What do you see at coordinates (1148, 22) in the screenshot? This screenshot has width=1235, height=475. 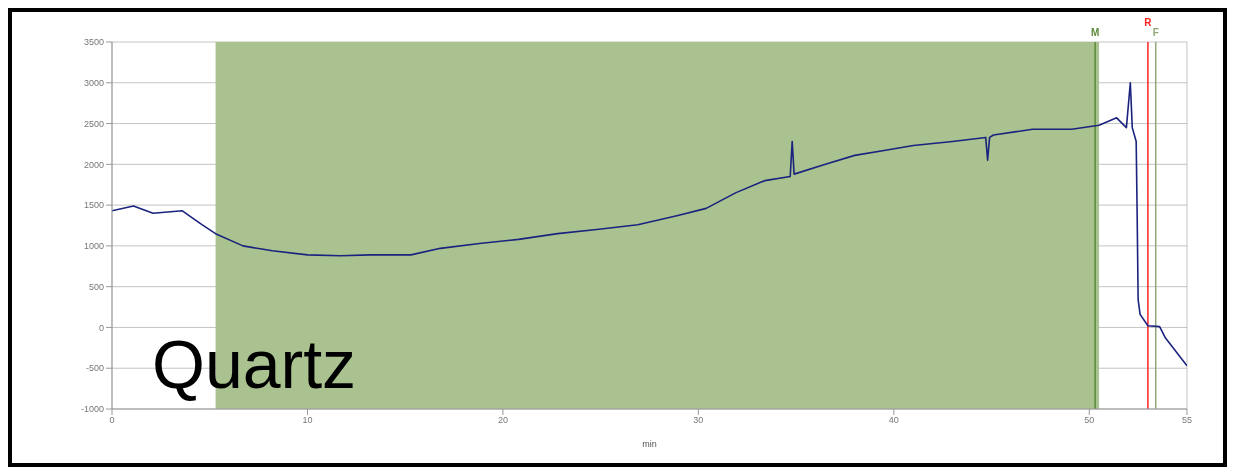 I see `ref-line-label: R` at bounding box center [1148, 22].